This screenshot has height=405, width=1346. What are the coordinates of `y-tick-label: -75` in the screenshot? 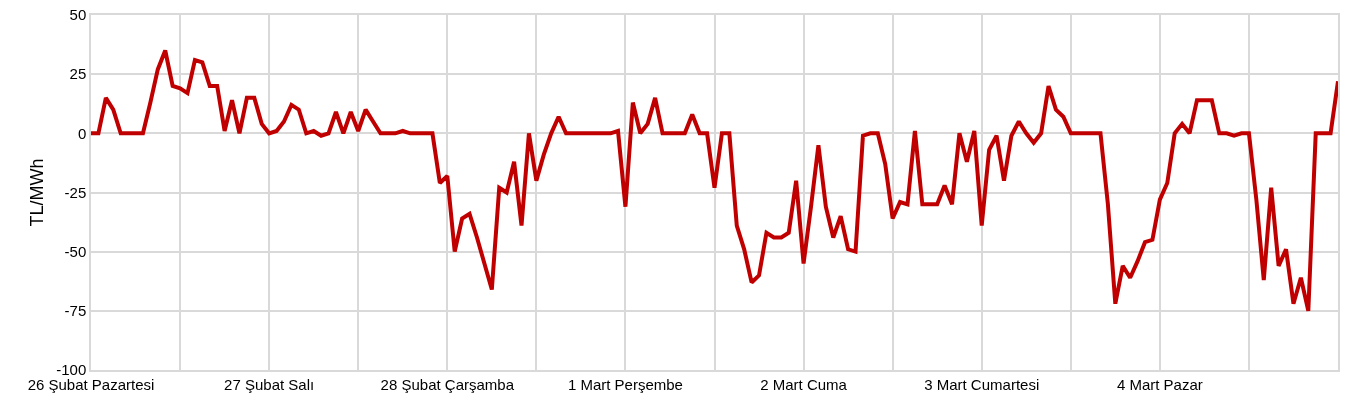 It's located at (75, 311).